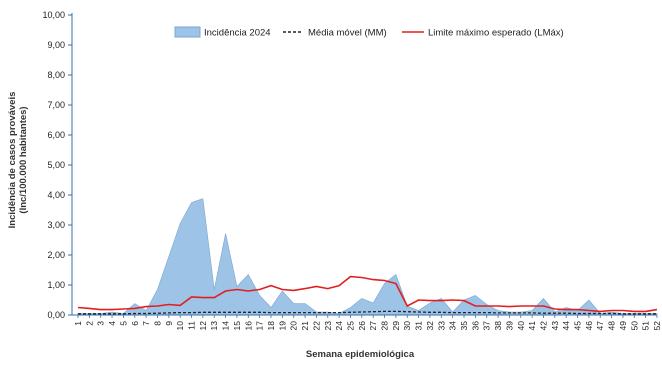 This screenshot has height=367, width=662. What do you see at coordinates (419, 326) in the screenshot?
I see `x-tick-label: 31` at bounding box center [419, 326].